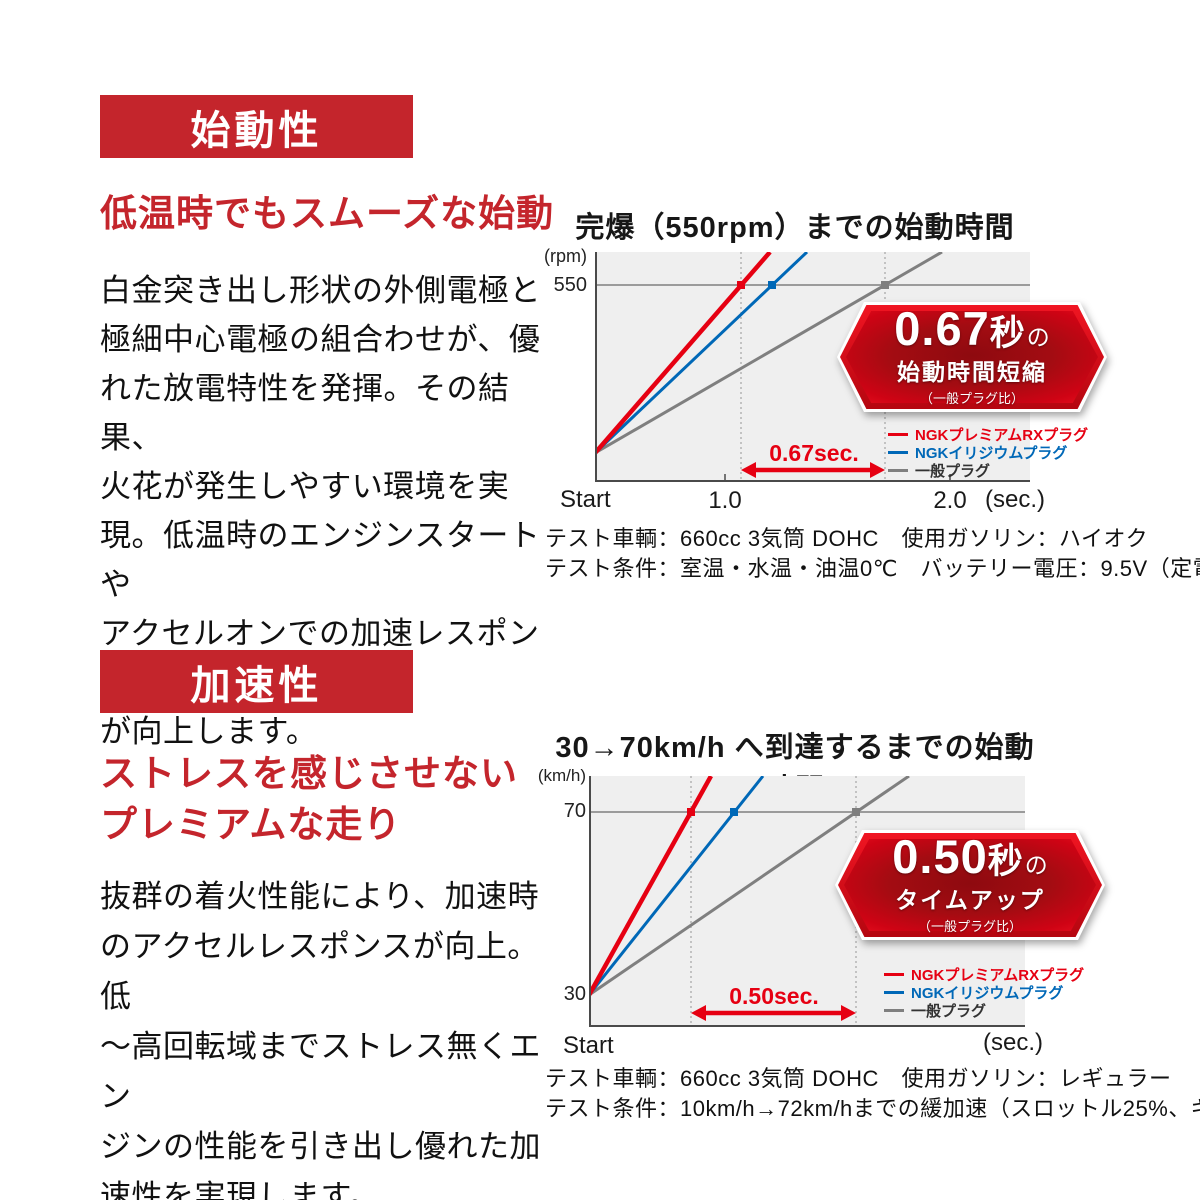 This screenshot has height=1200, width=1200. Describe the element at coordinates (970, 900) in the screenshot. I see `badge-subtitle: タイムアップ` at that location.